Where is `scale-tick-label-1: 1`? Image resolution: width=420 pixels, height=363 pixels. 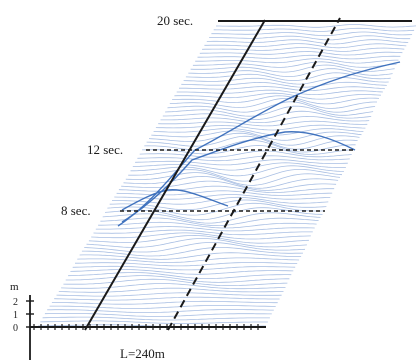 scale-tick-label-1: 1 is located at coordinates (15, 315).